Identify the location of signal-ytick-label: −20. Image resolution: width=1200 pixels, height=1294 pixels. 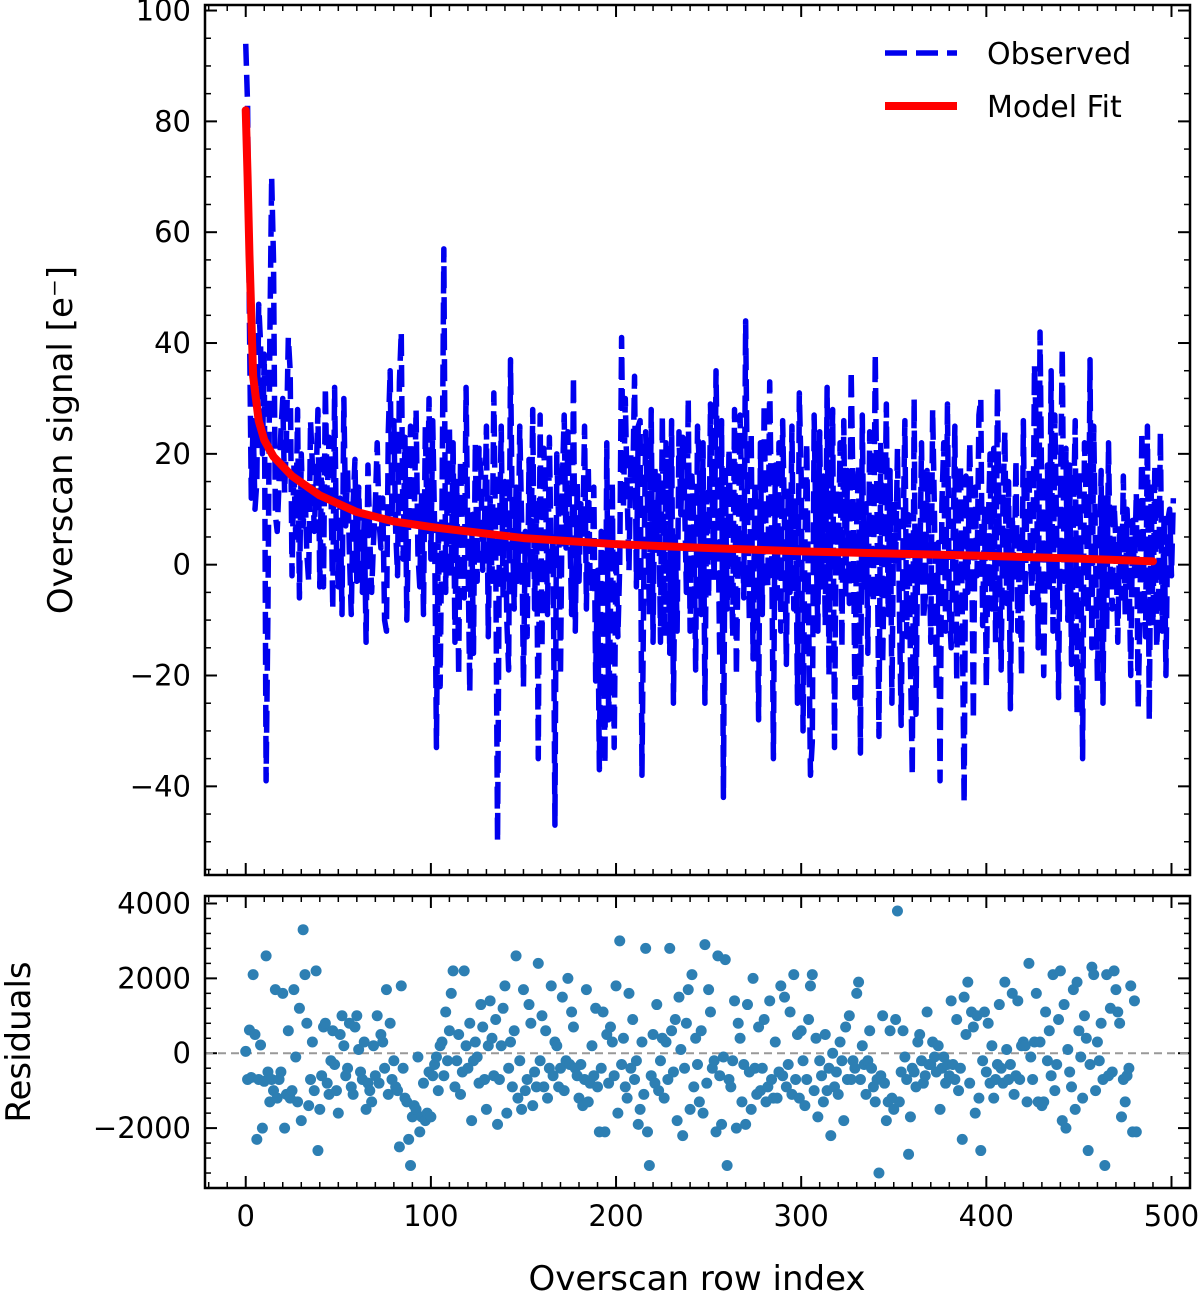
(160, 676).